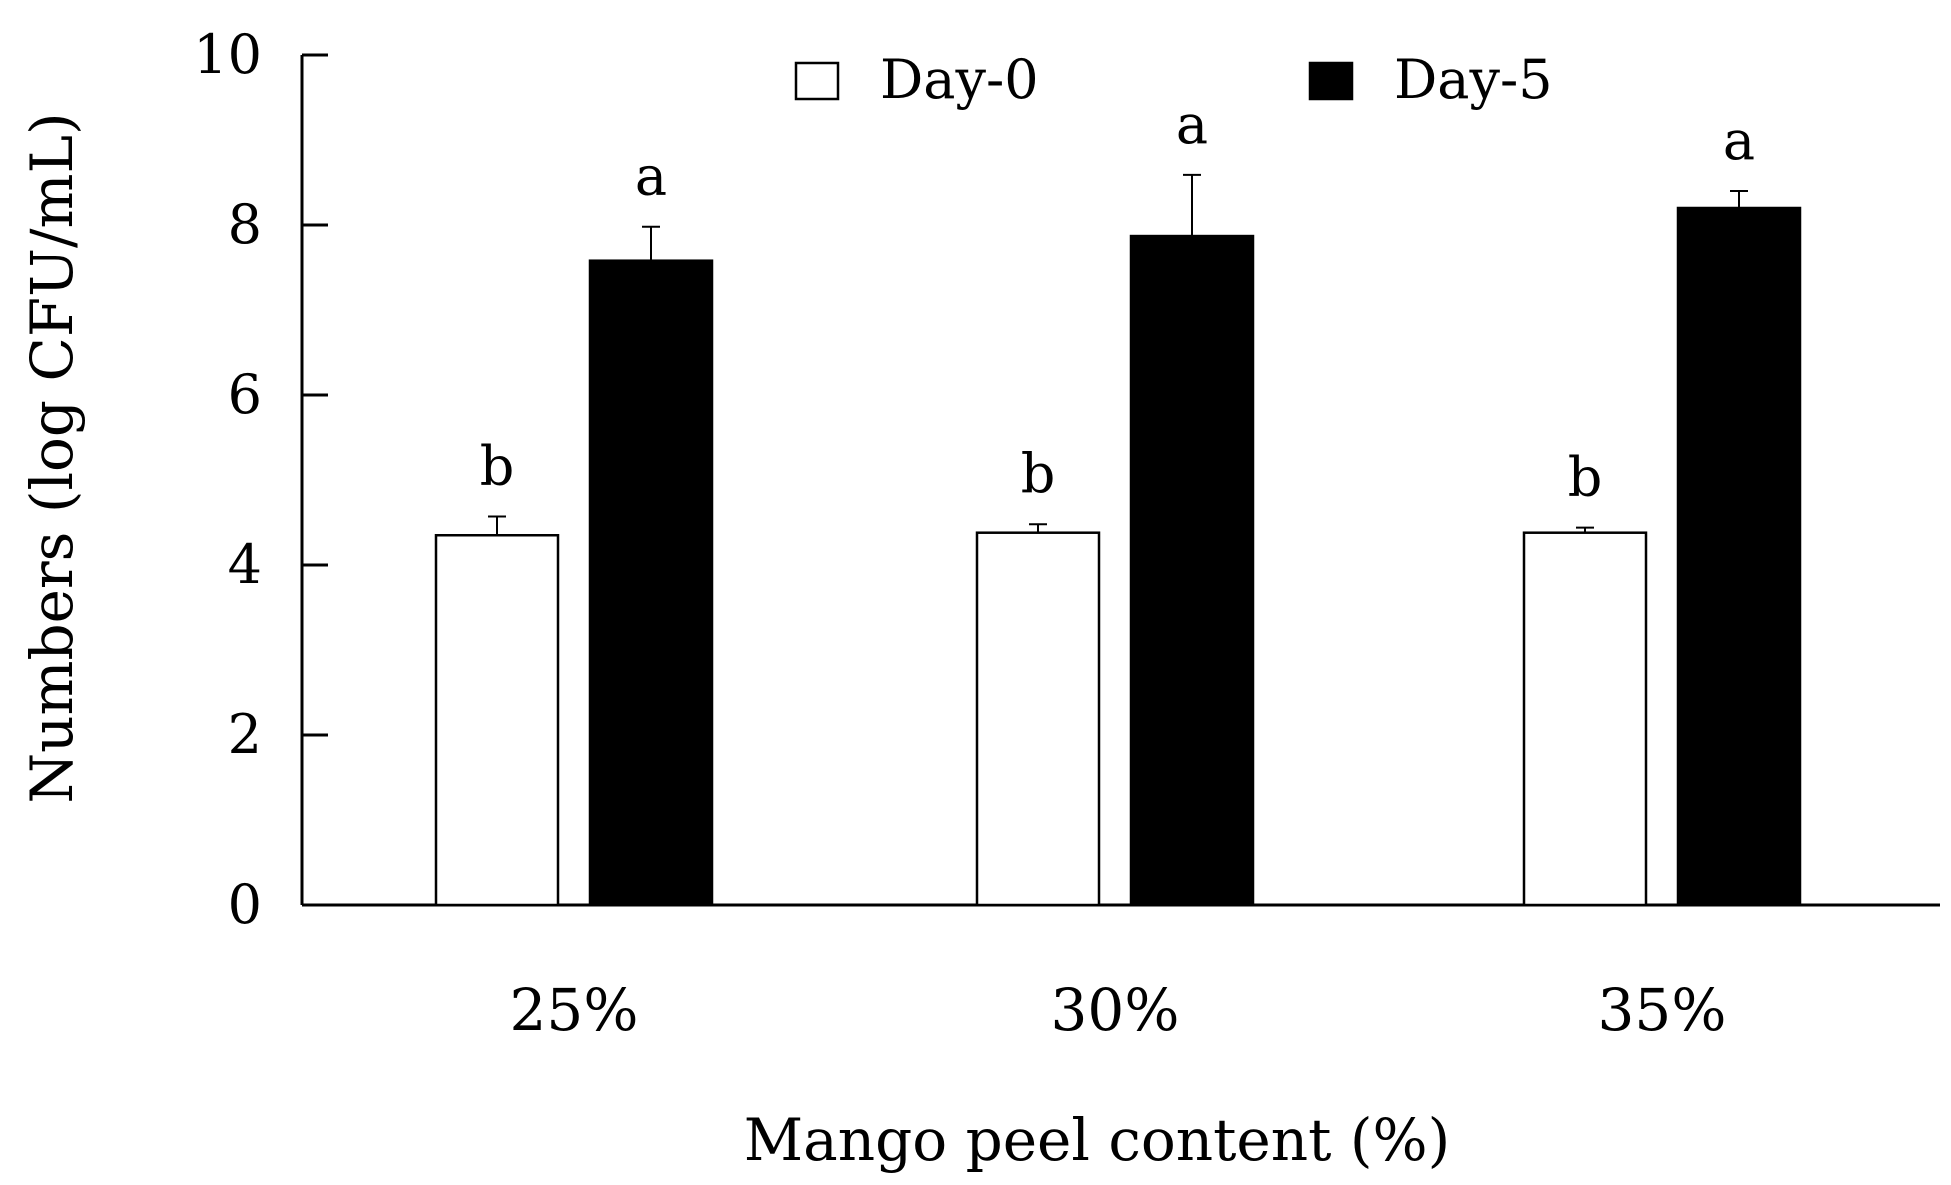  What do you see at coordinates (574, 1010) in the screenshot?
I see `x-category-label: 25%` at bounding box center [574, 1010].